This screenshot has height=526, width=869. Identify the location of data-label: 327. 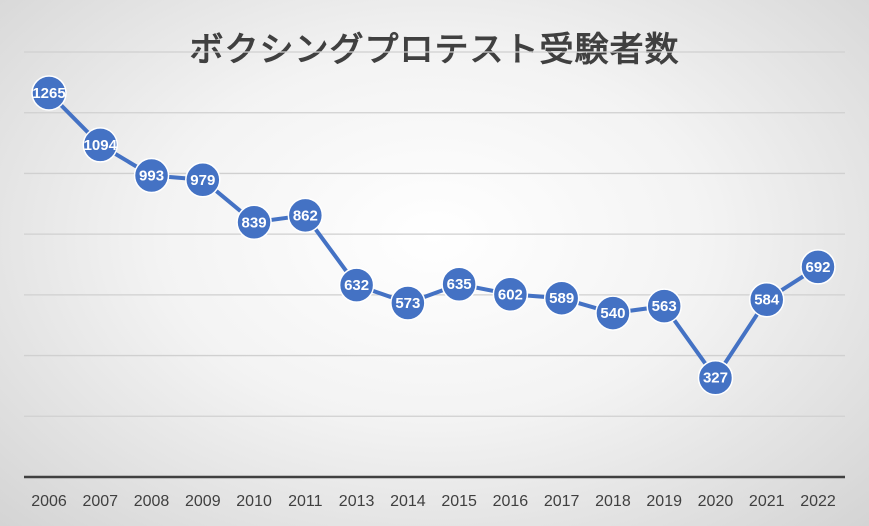
(715, 378).